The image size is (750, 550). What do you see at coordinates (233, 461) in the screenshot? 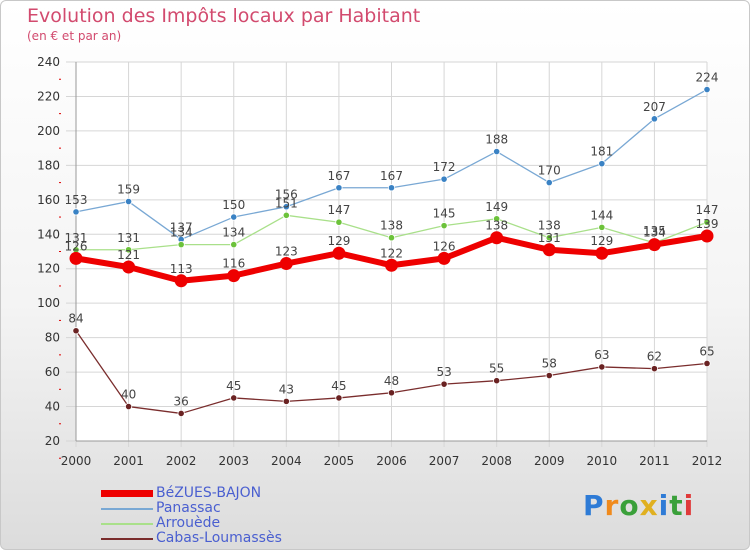
I see `x-tick-label: 2003` at bounding box center [233, 461].